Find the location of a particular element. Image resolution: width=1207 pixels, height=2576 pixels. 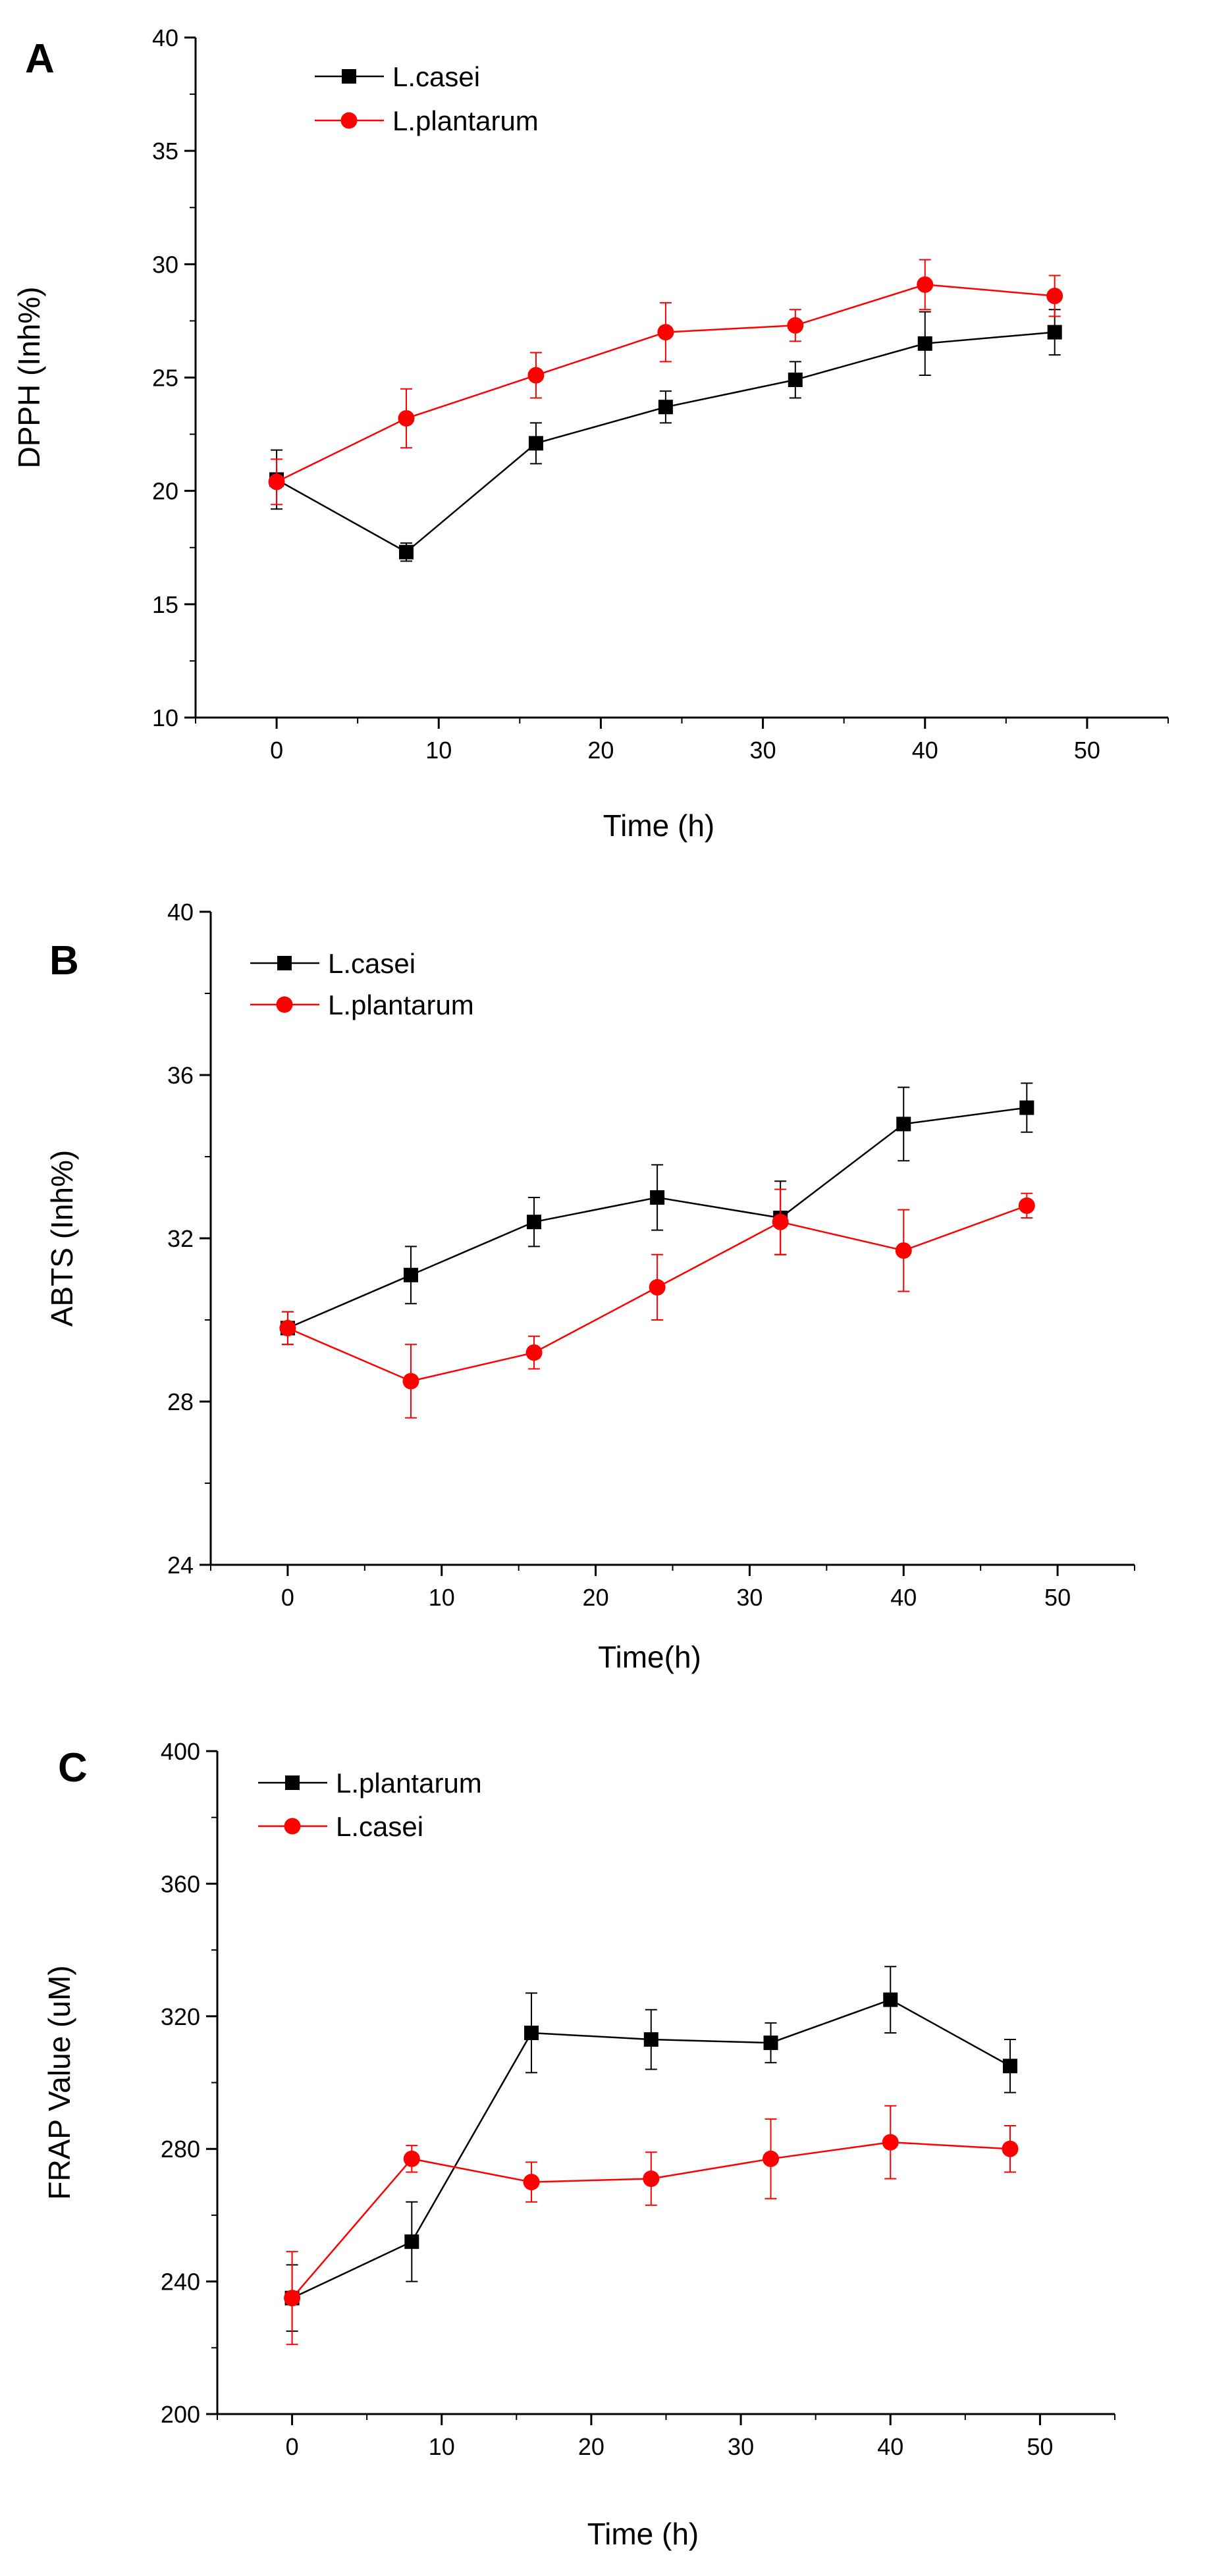

y-tick-label: 32 is located at coordinates (180, 1238).